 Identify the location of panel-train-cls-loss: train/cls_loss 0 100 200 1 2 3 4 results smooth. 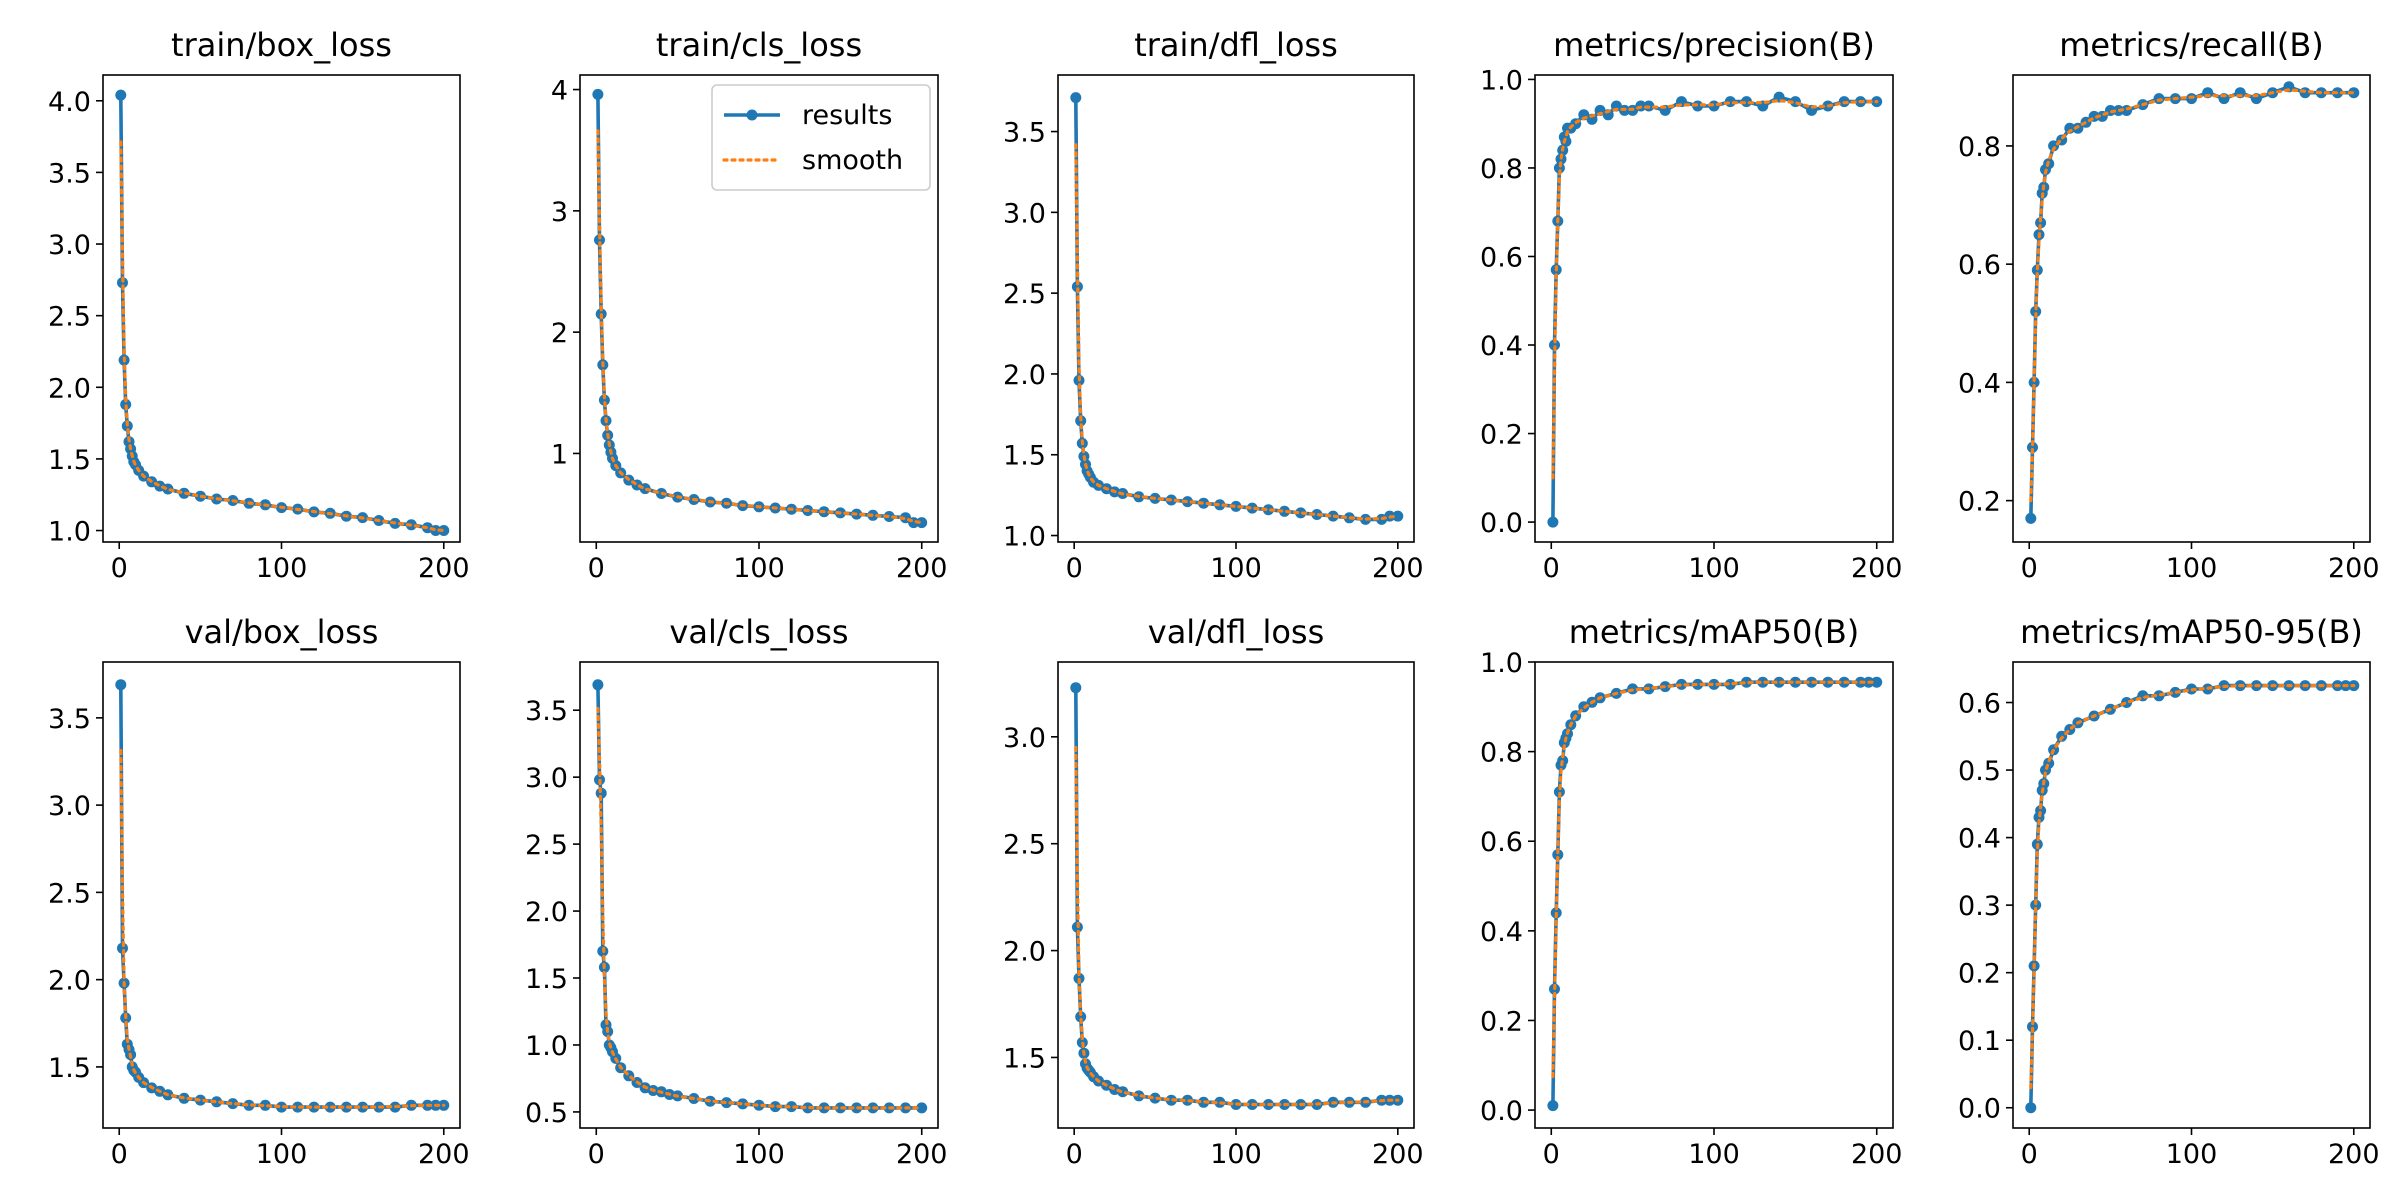
(749, 305).